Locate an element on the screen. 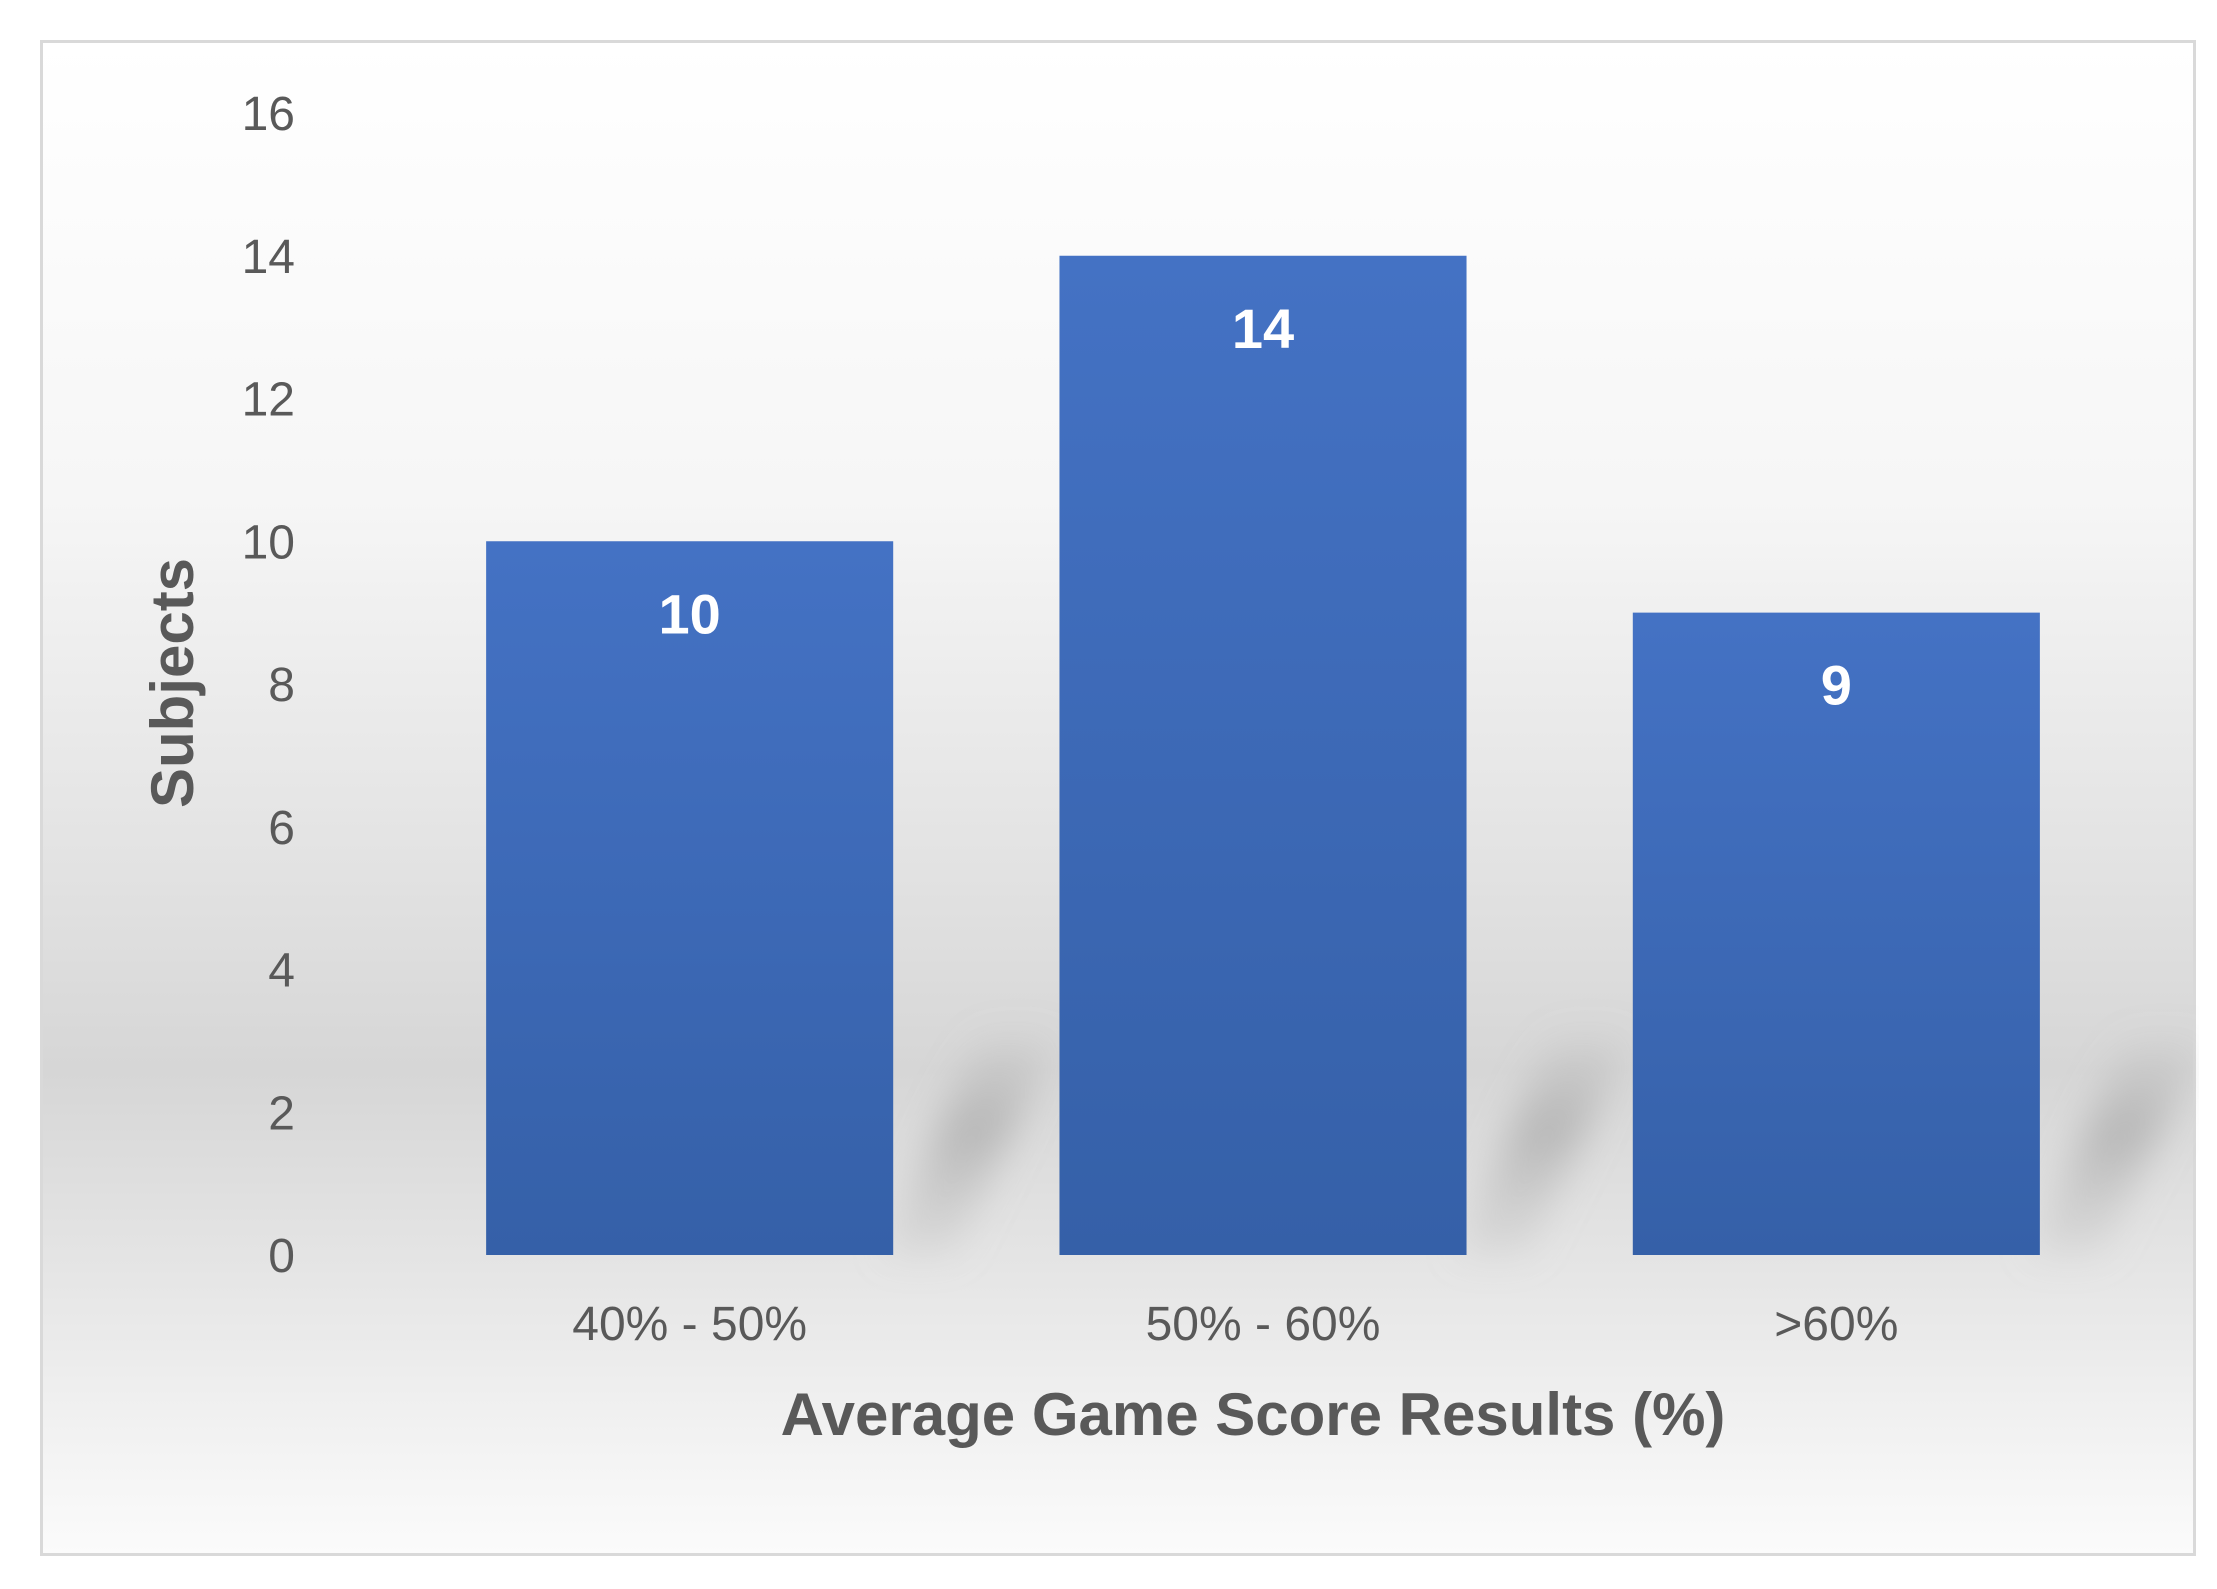  y-axis-title: Subjects is located at coordinates (172, 683).